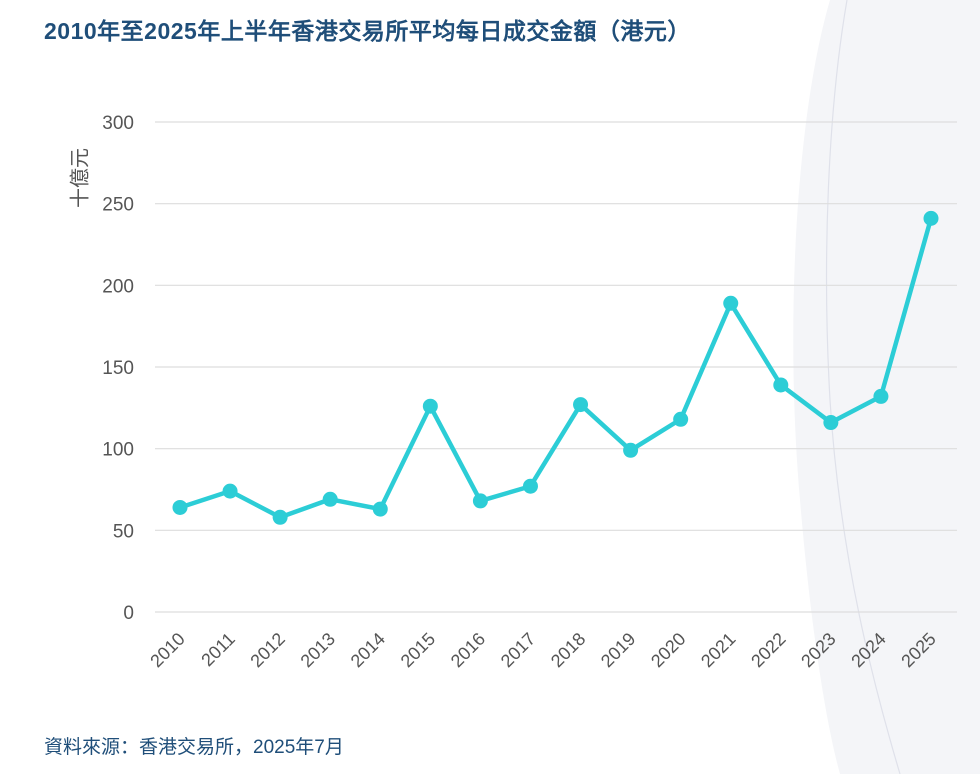 This screenshot has width=980, height=774. Describe the element at coordinates (618, 650) in the screenshot. I see `x-tick-label: 2019` at that location.